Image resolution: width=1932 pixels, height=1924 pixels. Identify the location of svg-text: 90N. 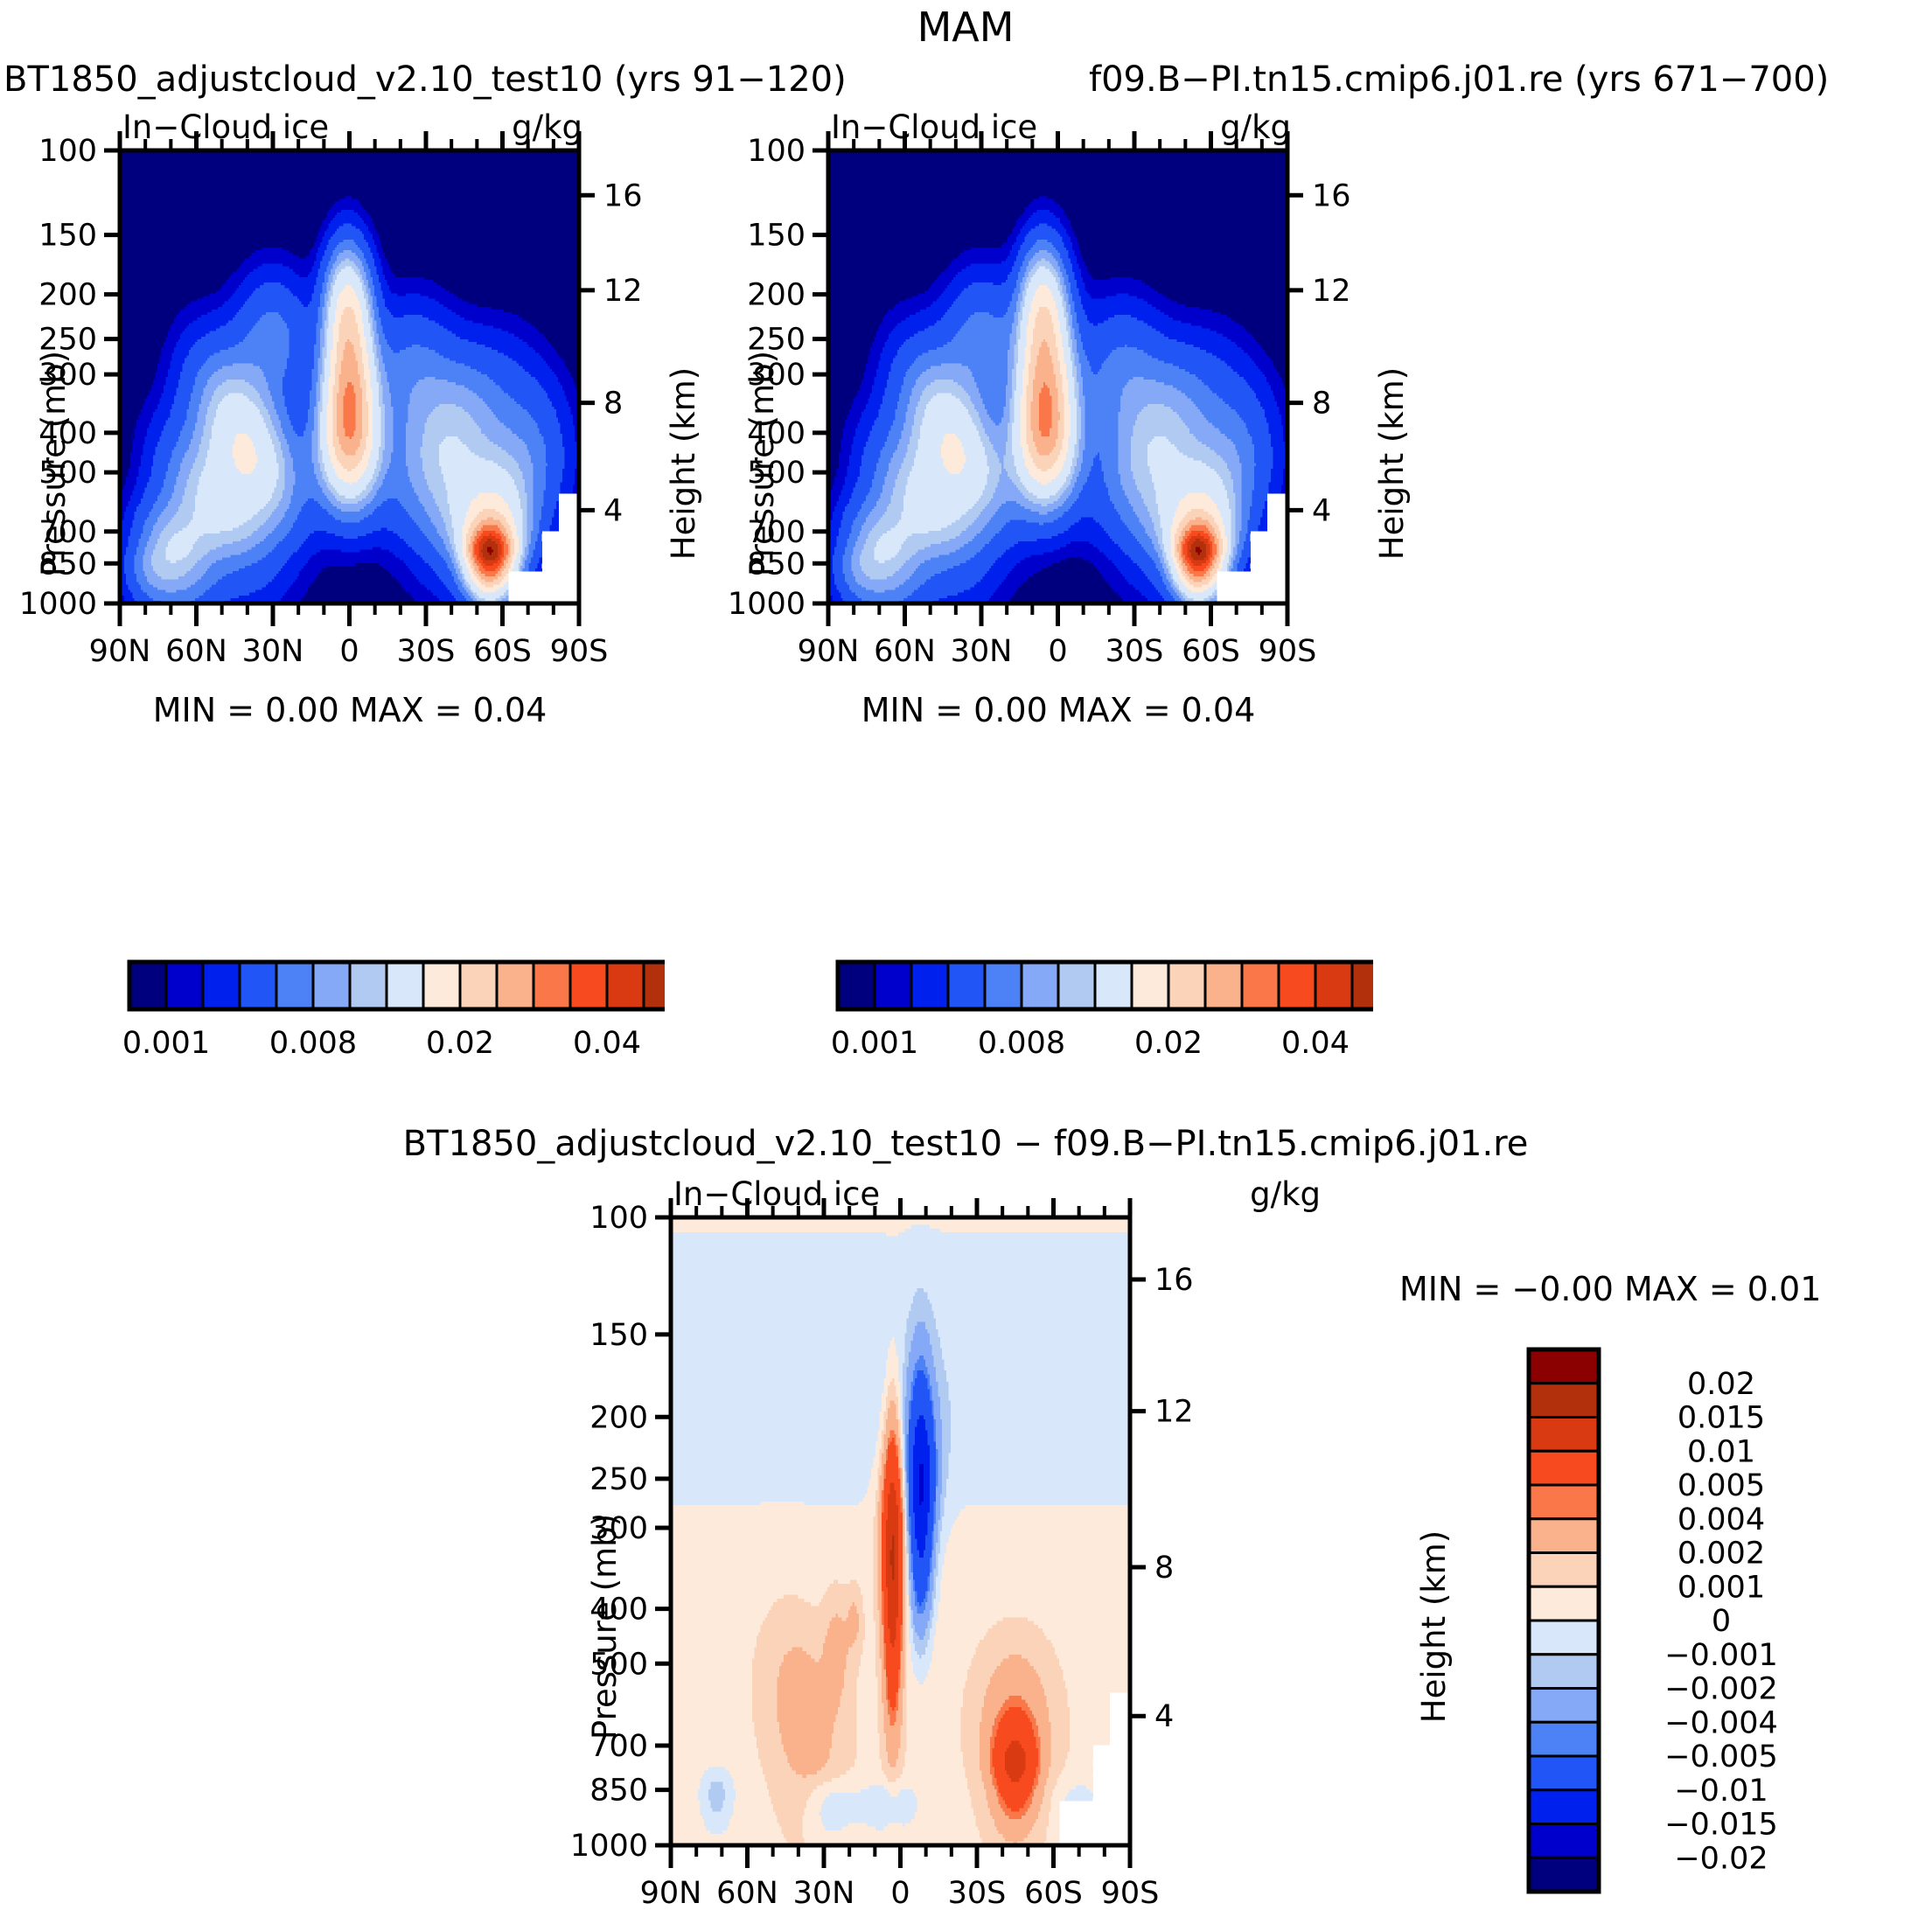
(120, 651).